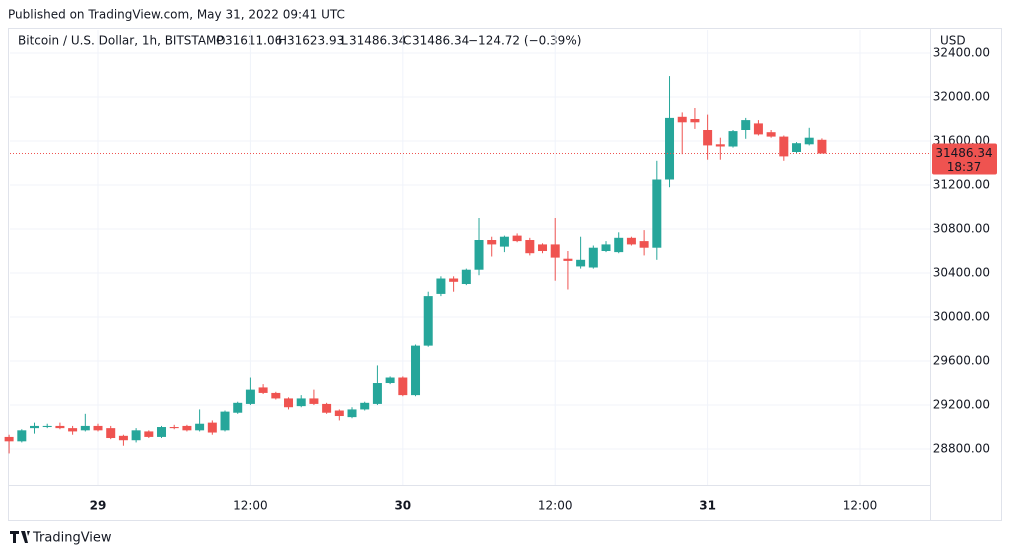 The height and width of the screenshot is (555, 1012). Describe the element at coordinates (402, 506) in the screenshot. I see `x-tick-label: 30` at that location.